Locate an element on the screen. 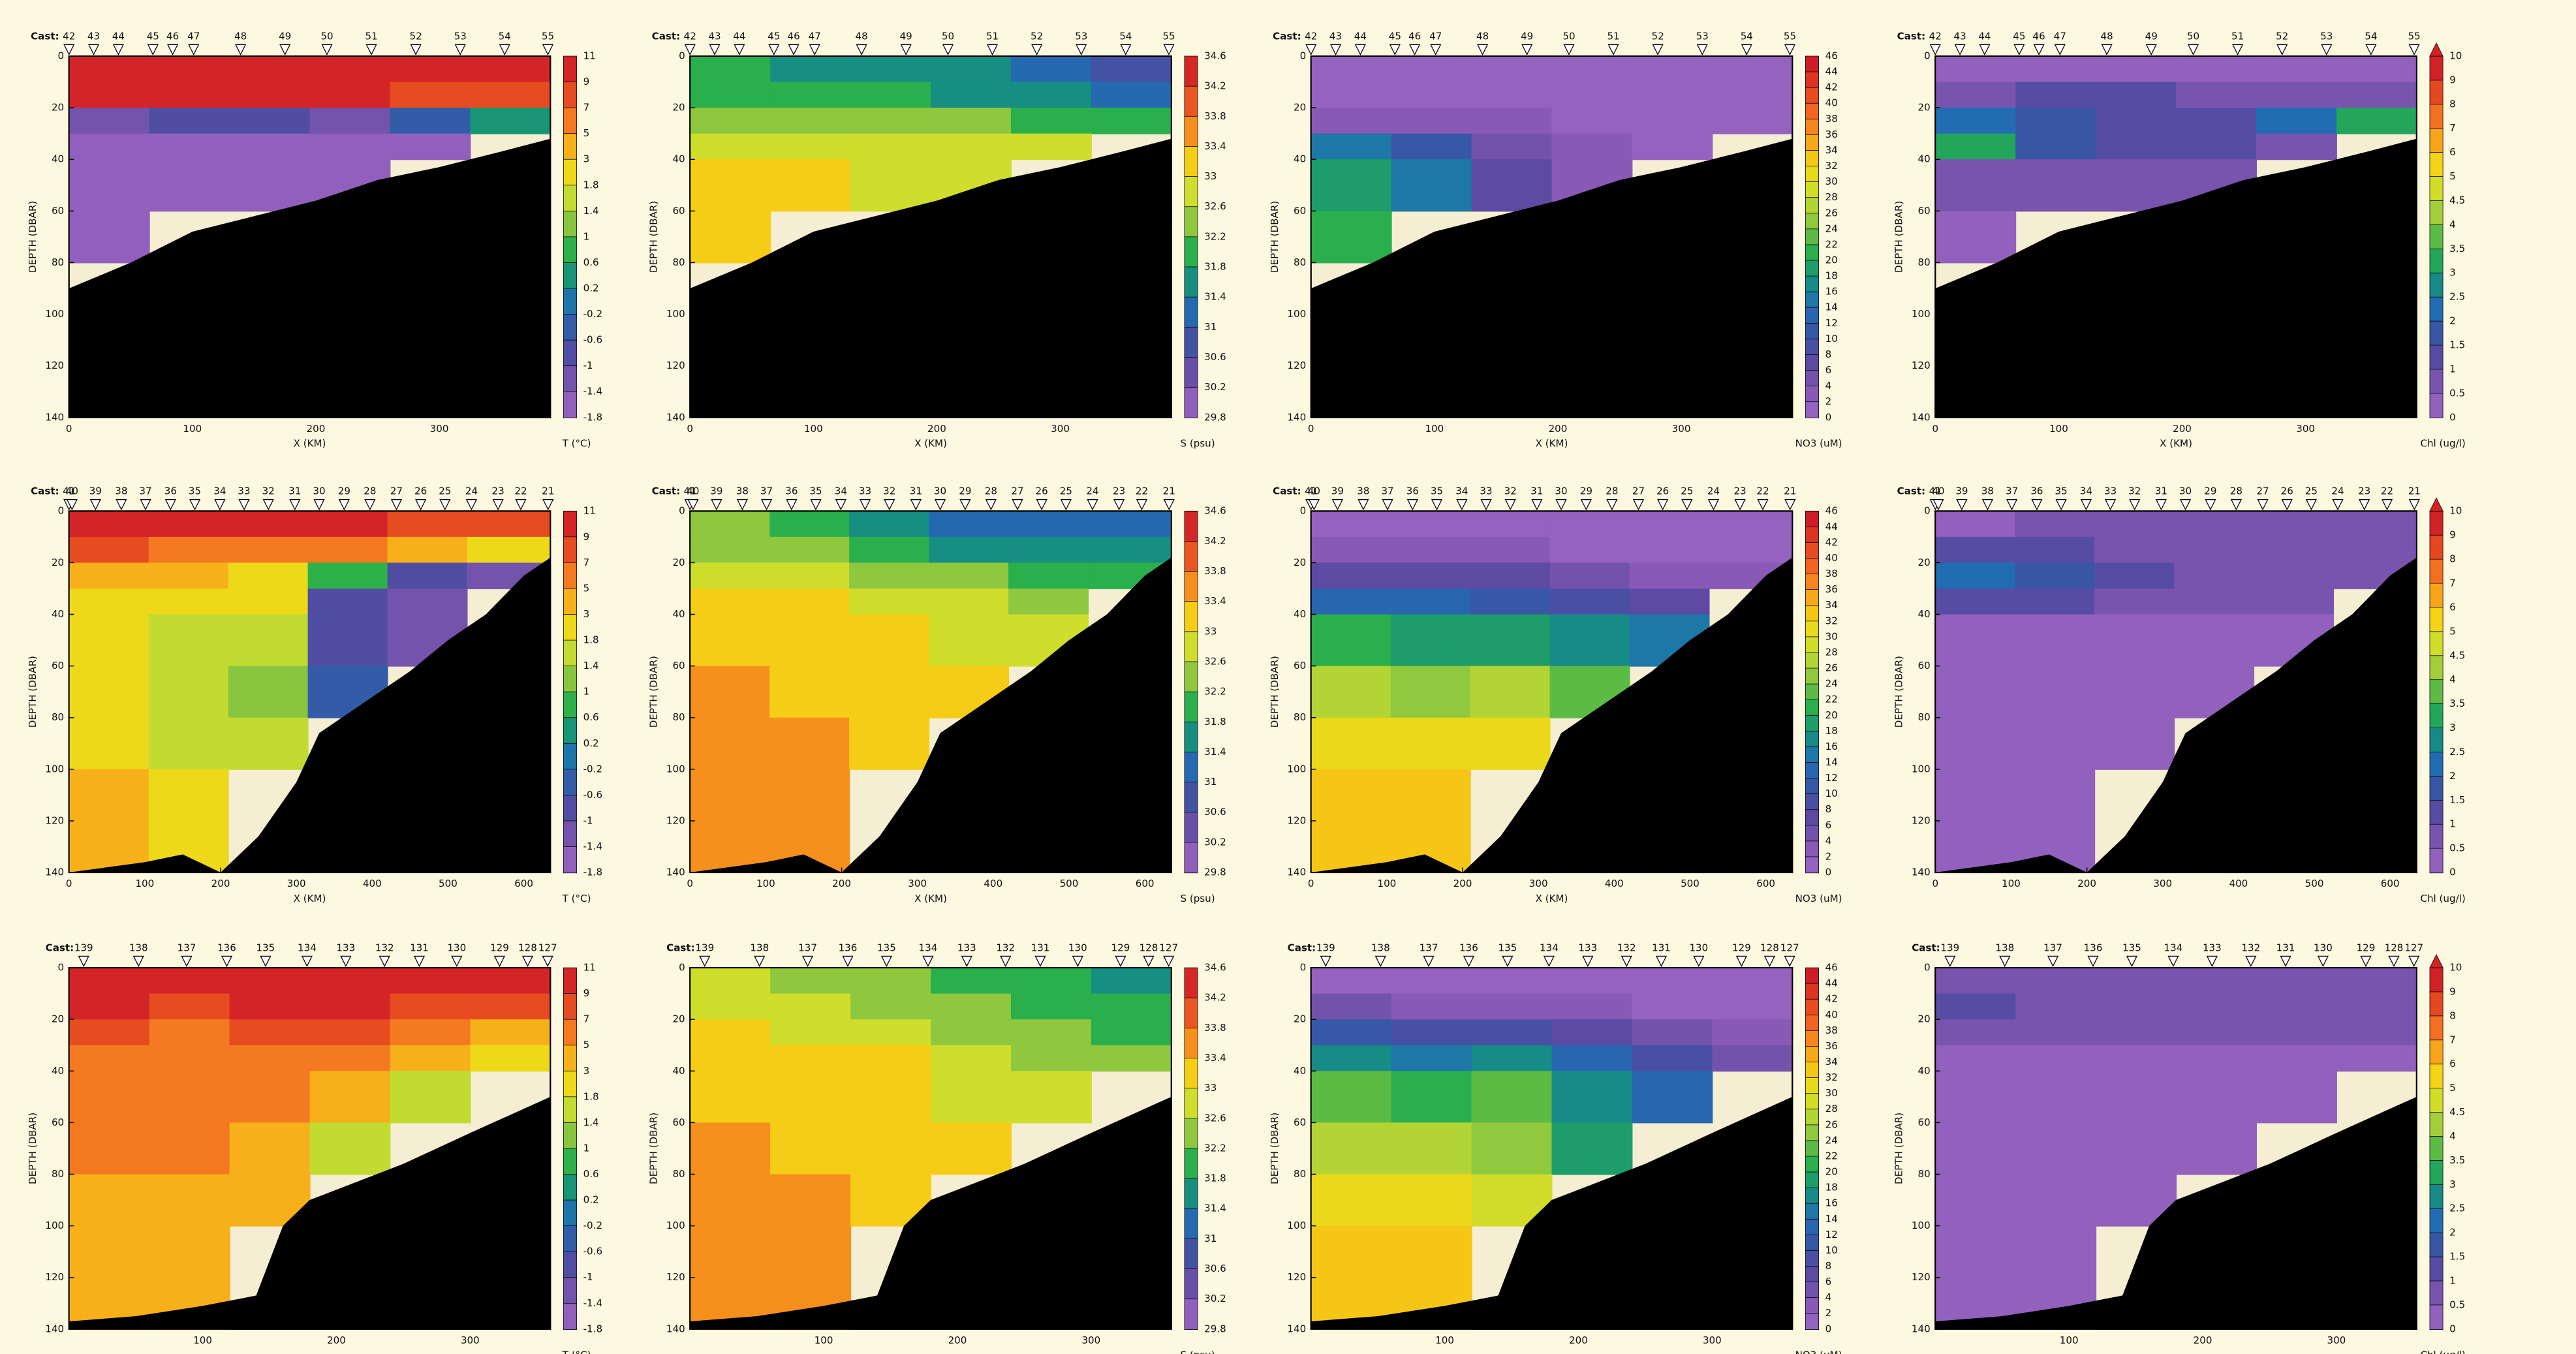 The image size is (2576, 1354). y-tick-label: 0 is located at coordinates (682, 511).